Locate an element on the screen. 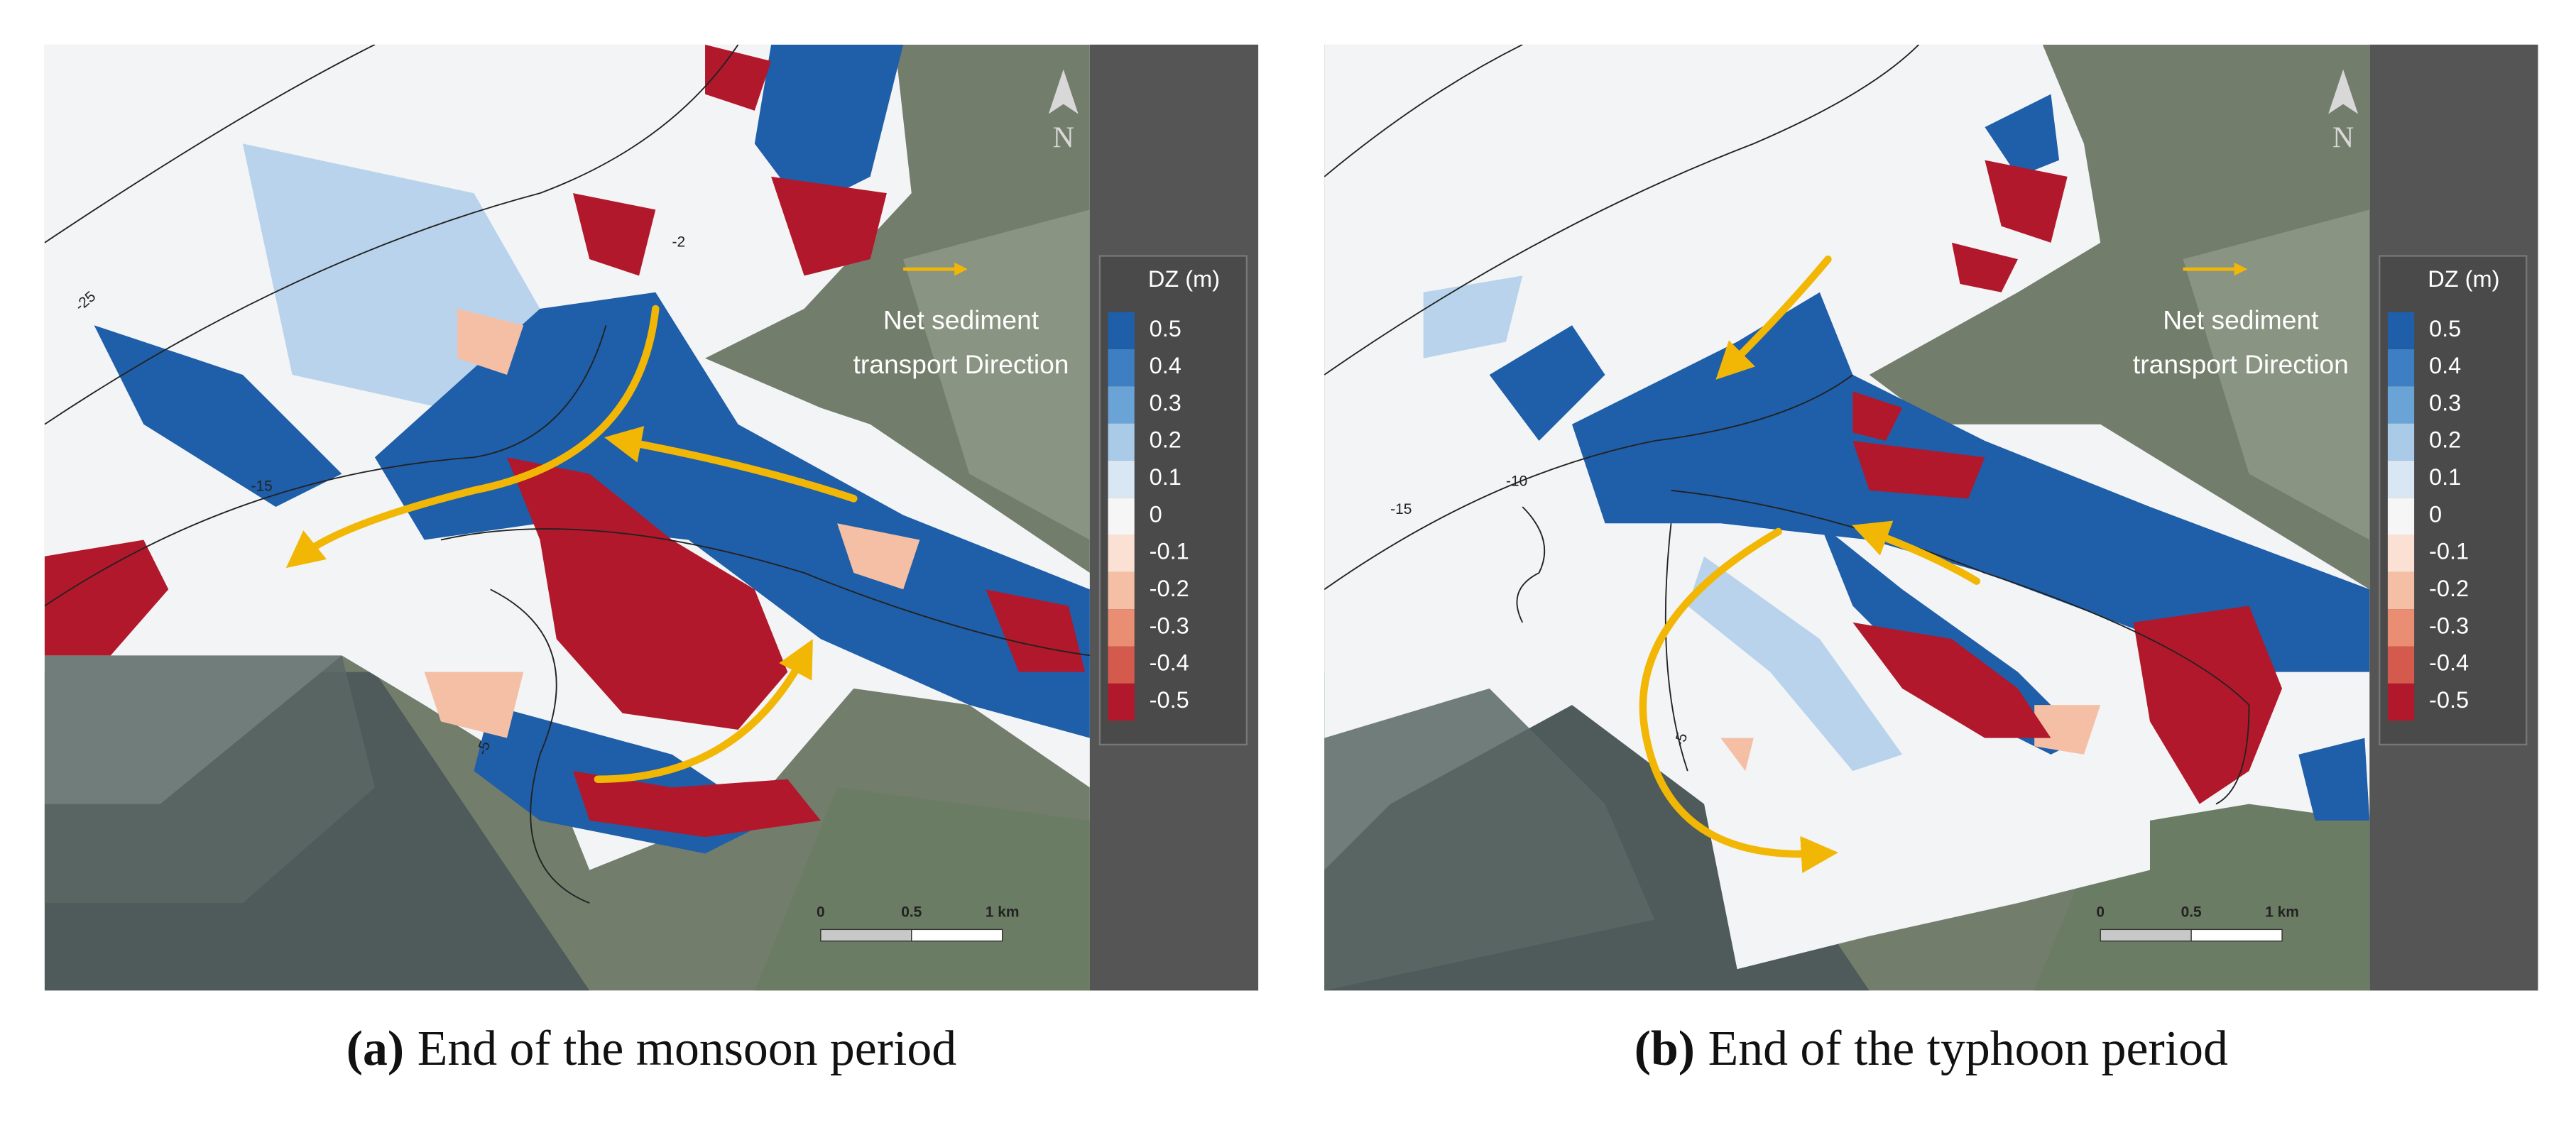 The image size is (2576, 1123). accretion-light is located at coordinates (1473, 317).